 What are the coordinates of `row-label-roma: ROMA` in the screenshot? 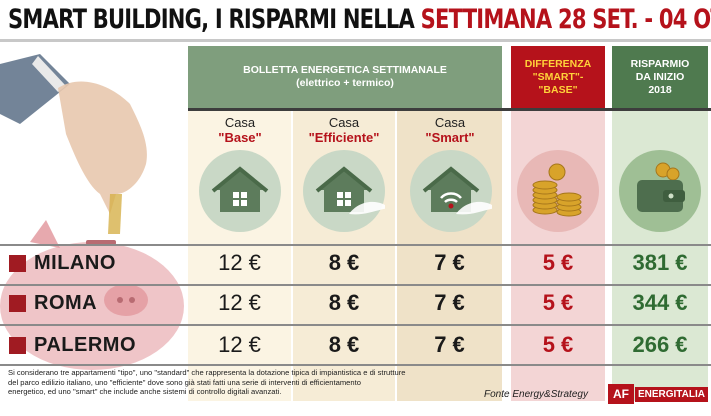 It's located at (53, 303).